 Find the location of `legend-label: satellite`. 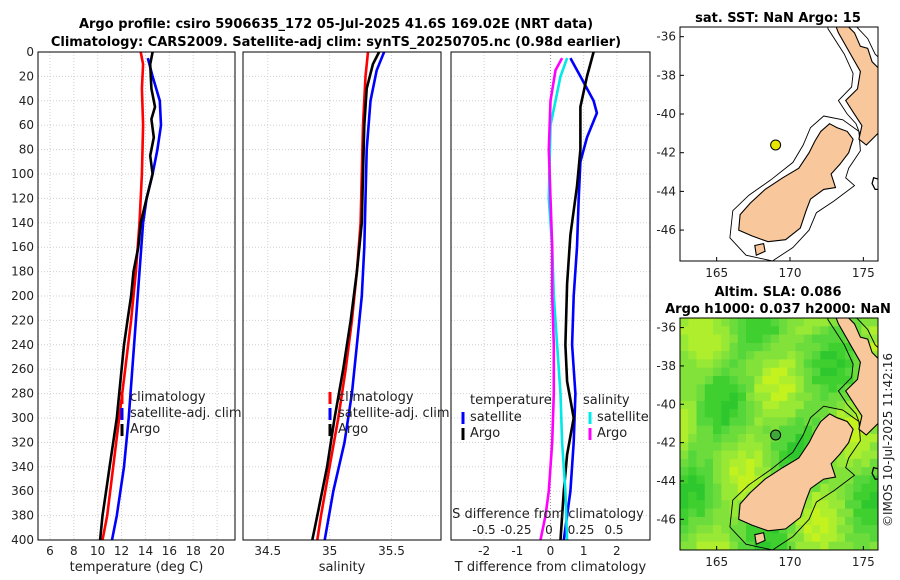

legend-label: satellite is located at coordinates (496, 417).